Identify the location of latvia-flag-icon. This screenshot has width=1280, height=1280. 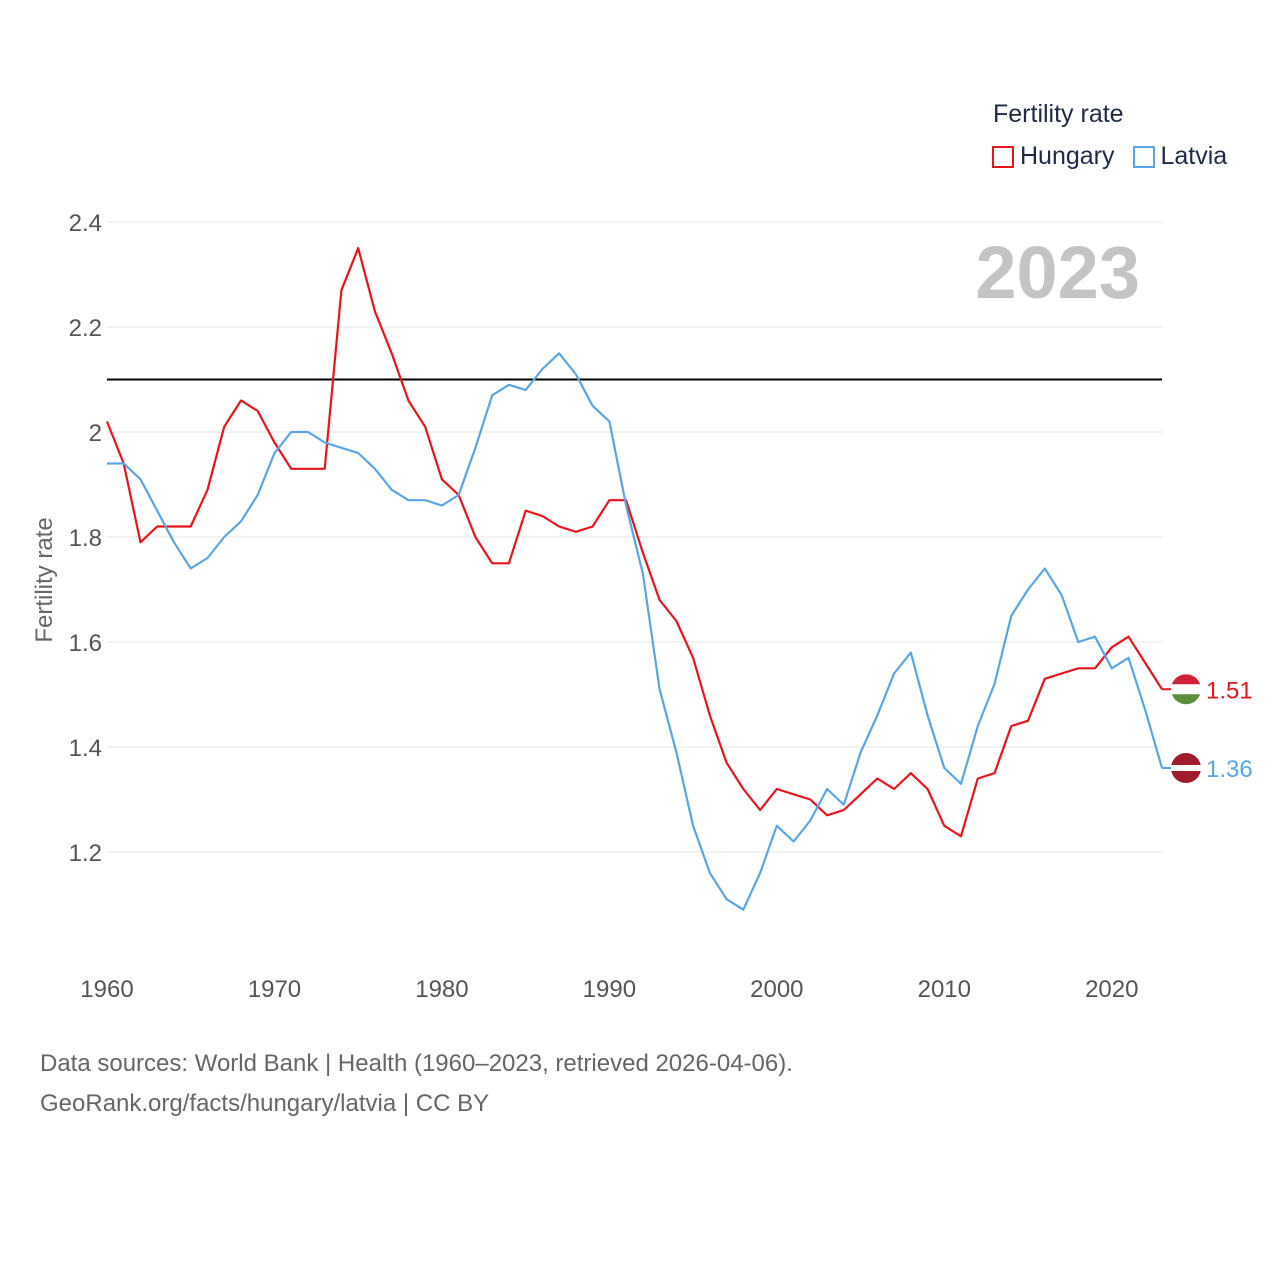
(1186, 768).